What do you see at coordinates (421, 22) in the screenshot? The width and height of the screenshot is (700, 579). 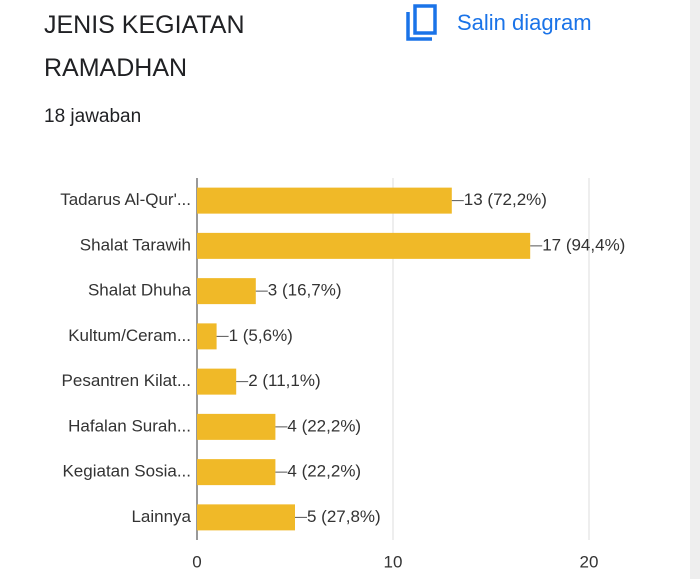 I see `copy-icon` at bounding box center [421, 22].